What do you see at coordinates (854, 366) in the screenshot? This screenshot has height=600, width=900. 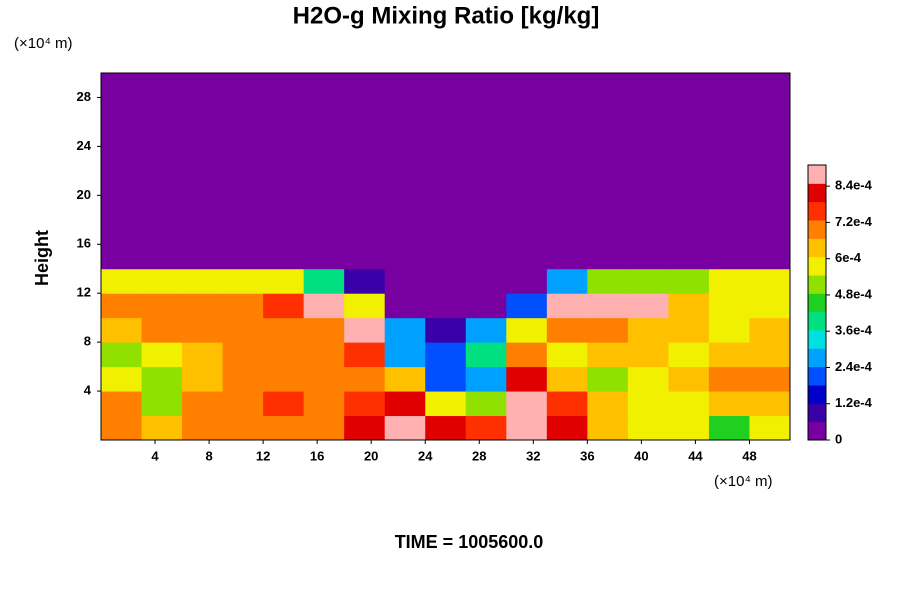 I see `colorbar-tick-label: 2.4e-4` at bounding box center [854, 366].